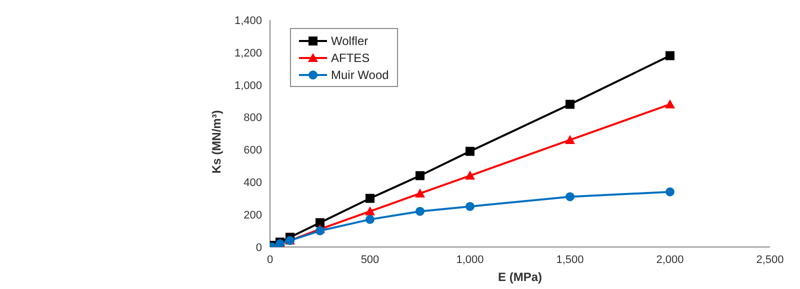 This screenshot has width=800, height=289. What do you see at coordinates (248, 86) in the screenshot?
I see `y-tick-label: 1,000` at bounding box center [248, 86].